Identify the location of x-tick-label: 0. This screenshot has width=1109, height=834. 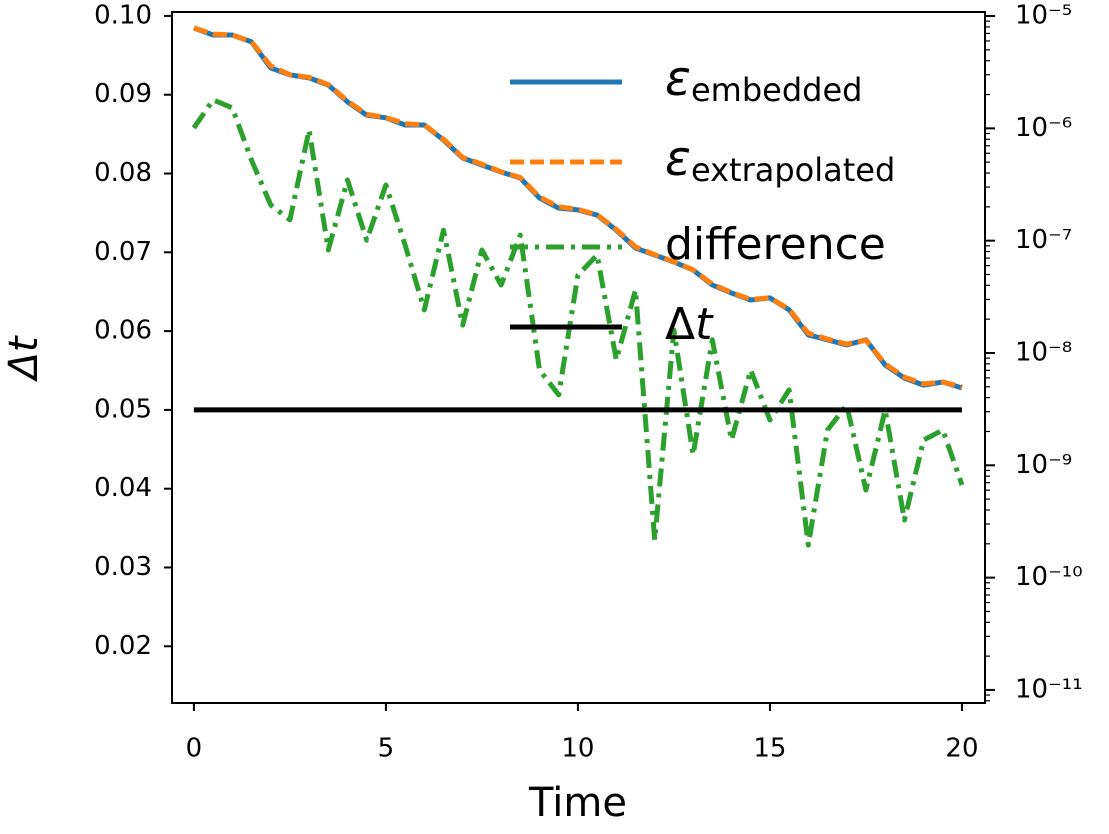
(194, 749).